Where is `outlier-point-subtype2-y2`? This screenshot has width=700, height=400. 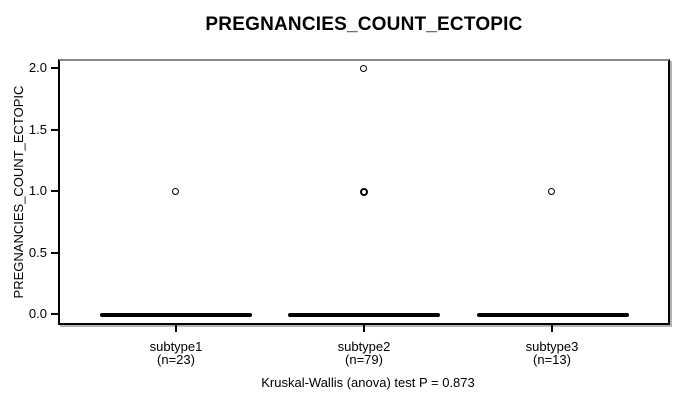
outlier-point-subtype2-y2 is located at coordinates (363, 68).